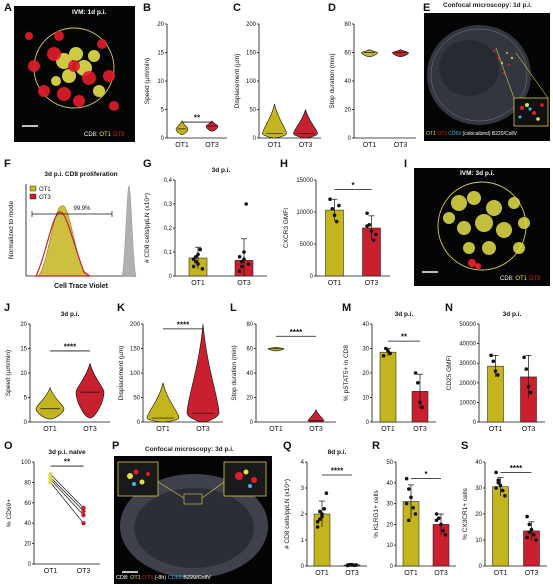 The height and width of the screenshot is (586, 553). Describe the element at coordinates (286, 228) in the screenshot. I see `y-axis-label: CXCR3 GMFI` at that location.